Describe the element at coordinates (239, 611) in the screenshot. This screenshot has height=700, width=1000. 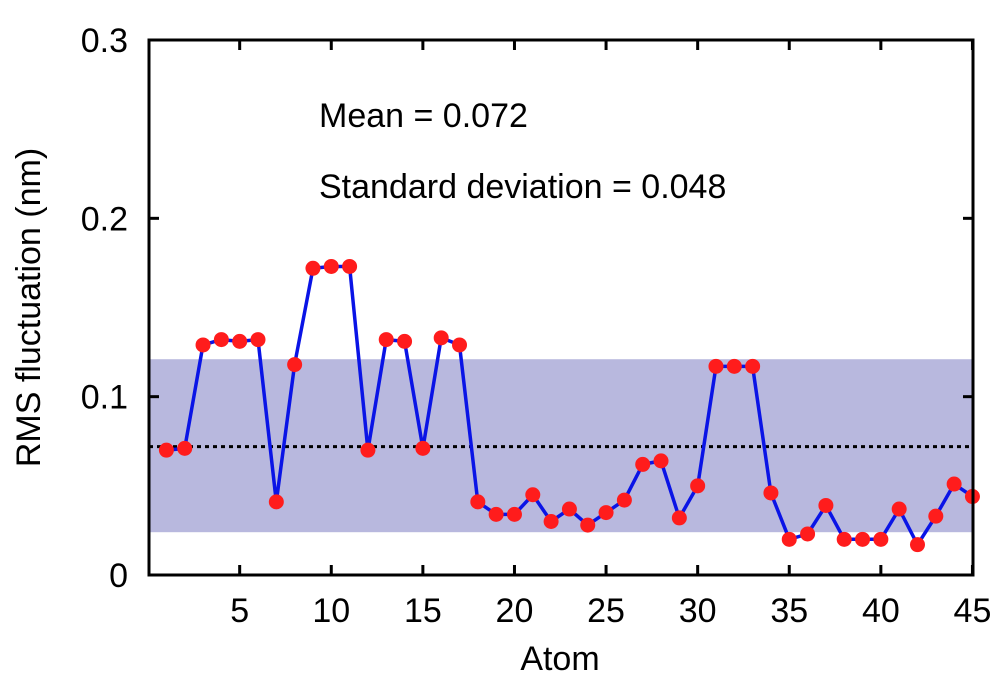
I see `x-tick-label-5: 5` at that location.